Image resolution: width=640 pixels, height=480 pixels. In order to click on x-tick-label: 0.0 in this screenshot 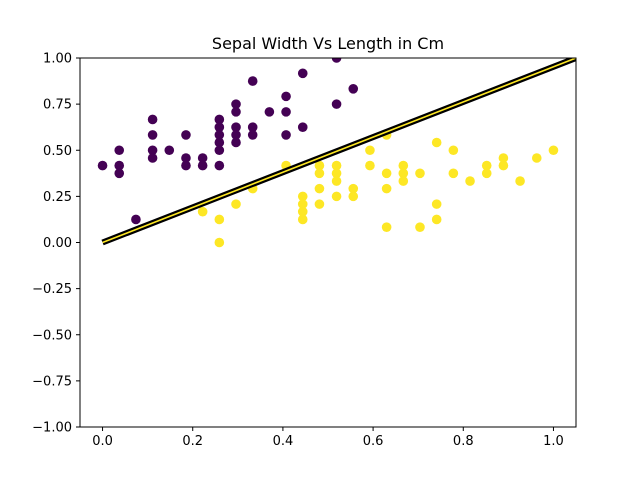, I will do `click(102, 441)`.